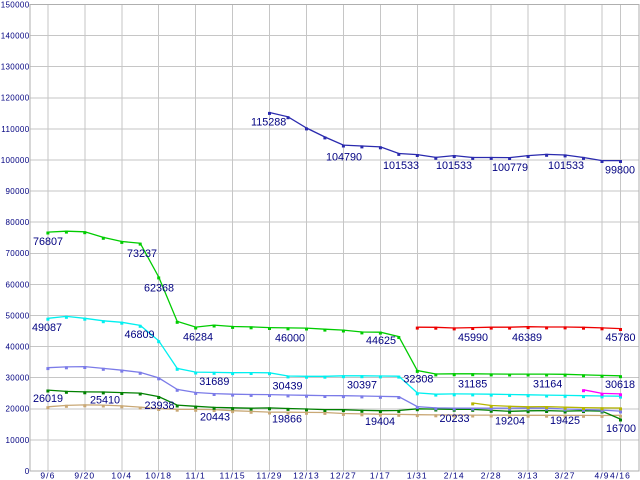 This screenshot has height=480, width=640. Describe the element at coordinates (621, 338) in the screenshot. I see `svg-text: 45780` at that location.